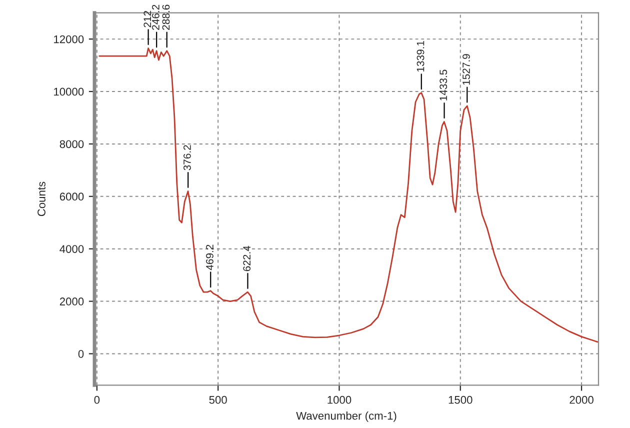  What do you see at coordinates (72, 196) in the screenshot?
I see `y-tick-label: 6000` at bounding box center [72, 196].